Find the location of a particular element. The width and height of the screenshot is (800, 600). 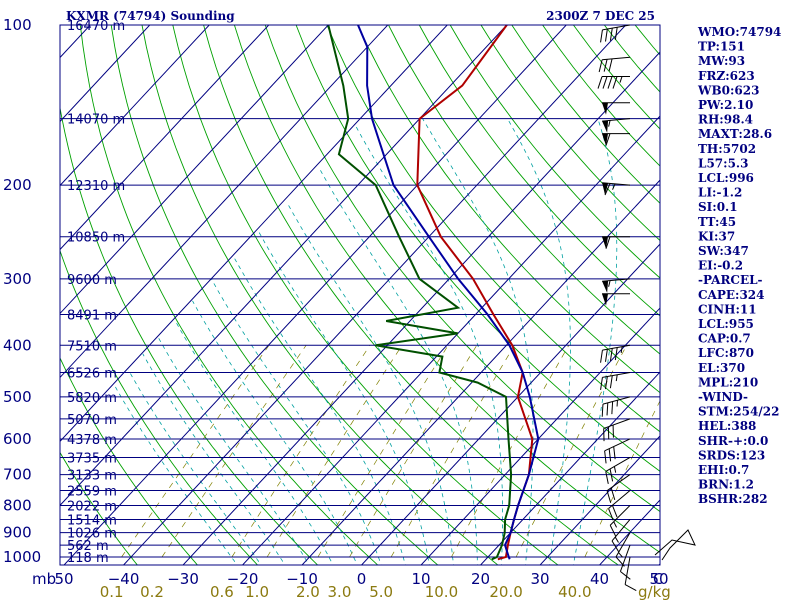

height-label: 2022 m is located at coordinates (92, 506).